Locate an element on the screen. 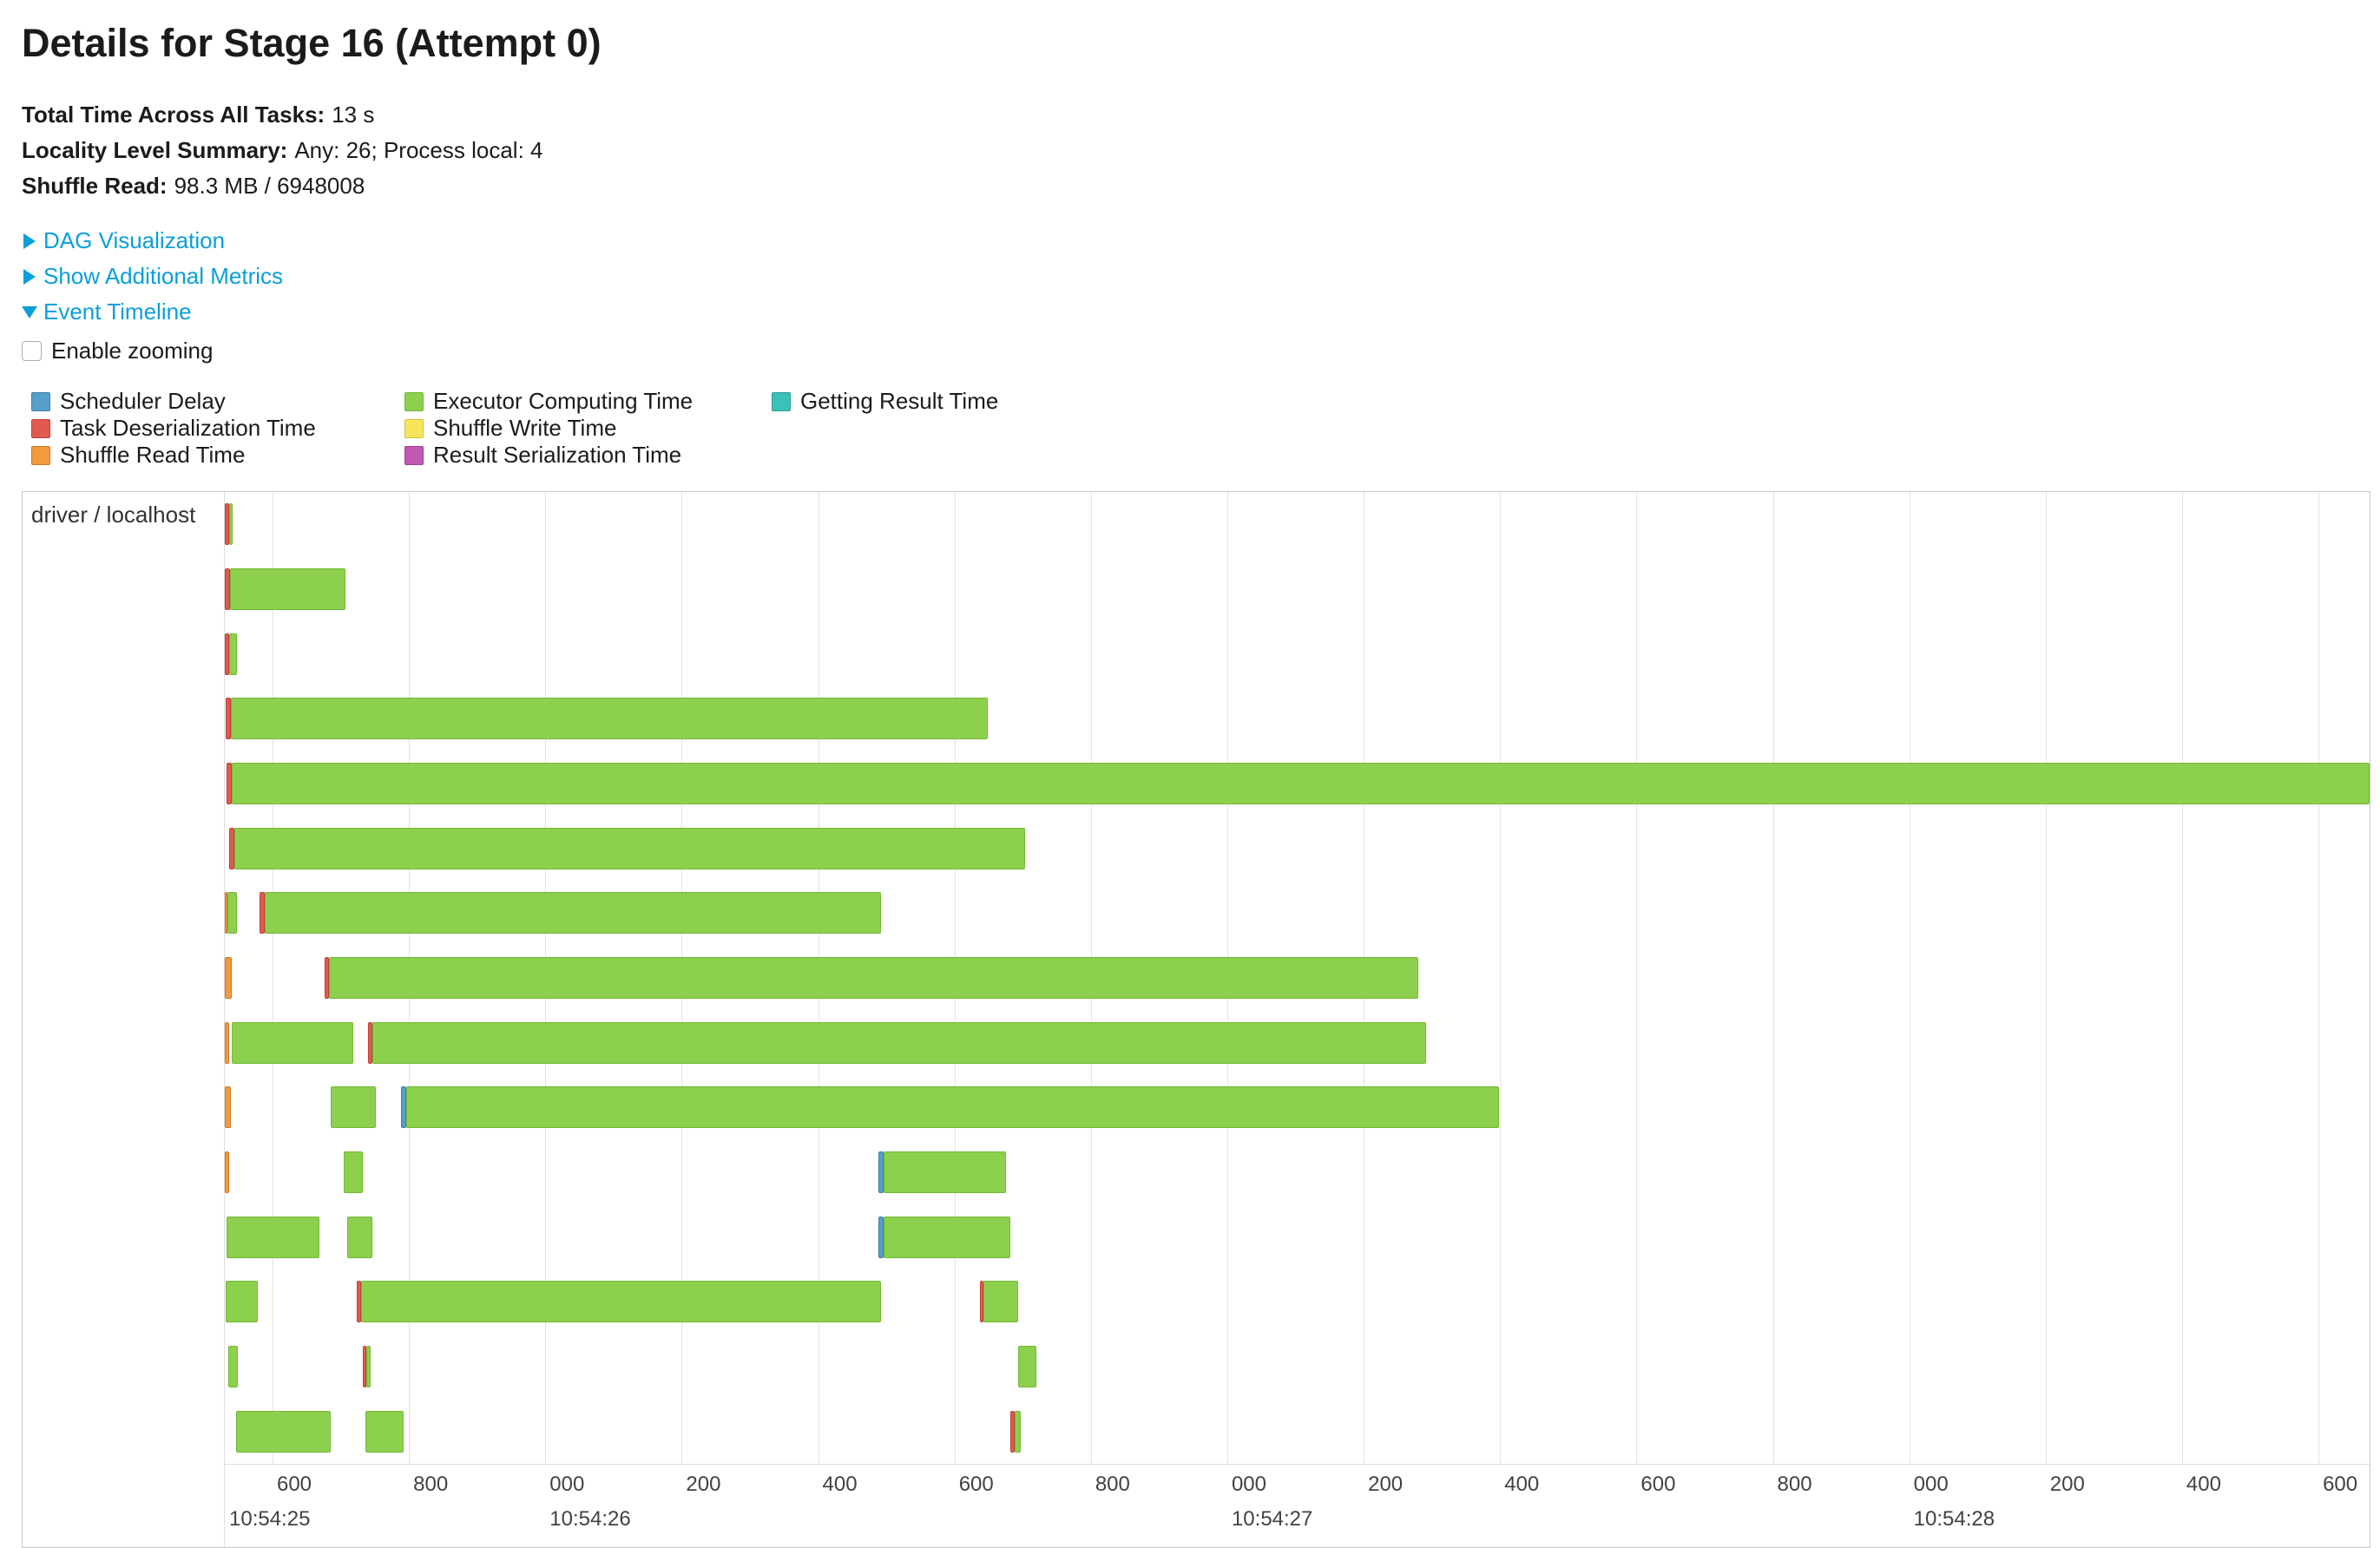  enable-zooming-row: Enable zooming is located at coordinates (1201, 350).